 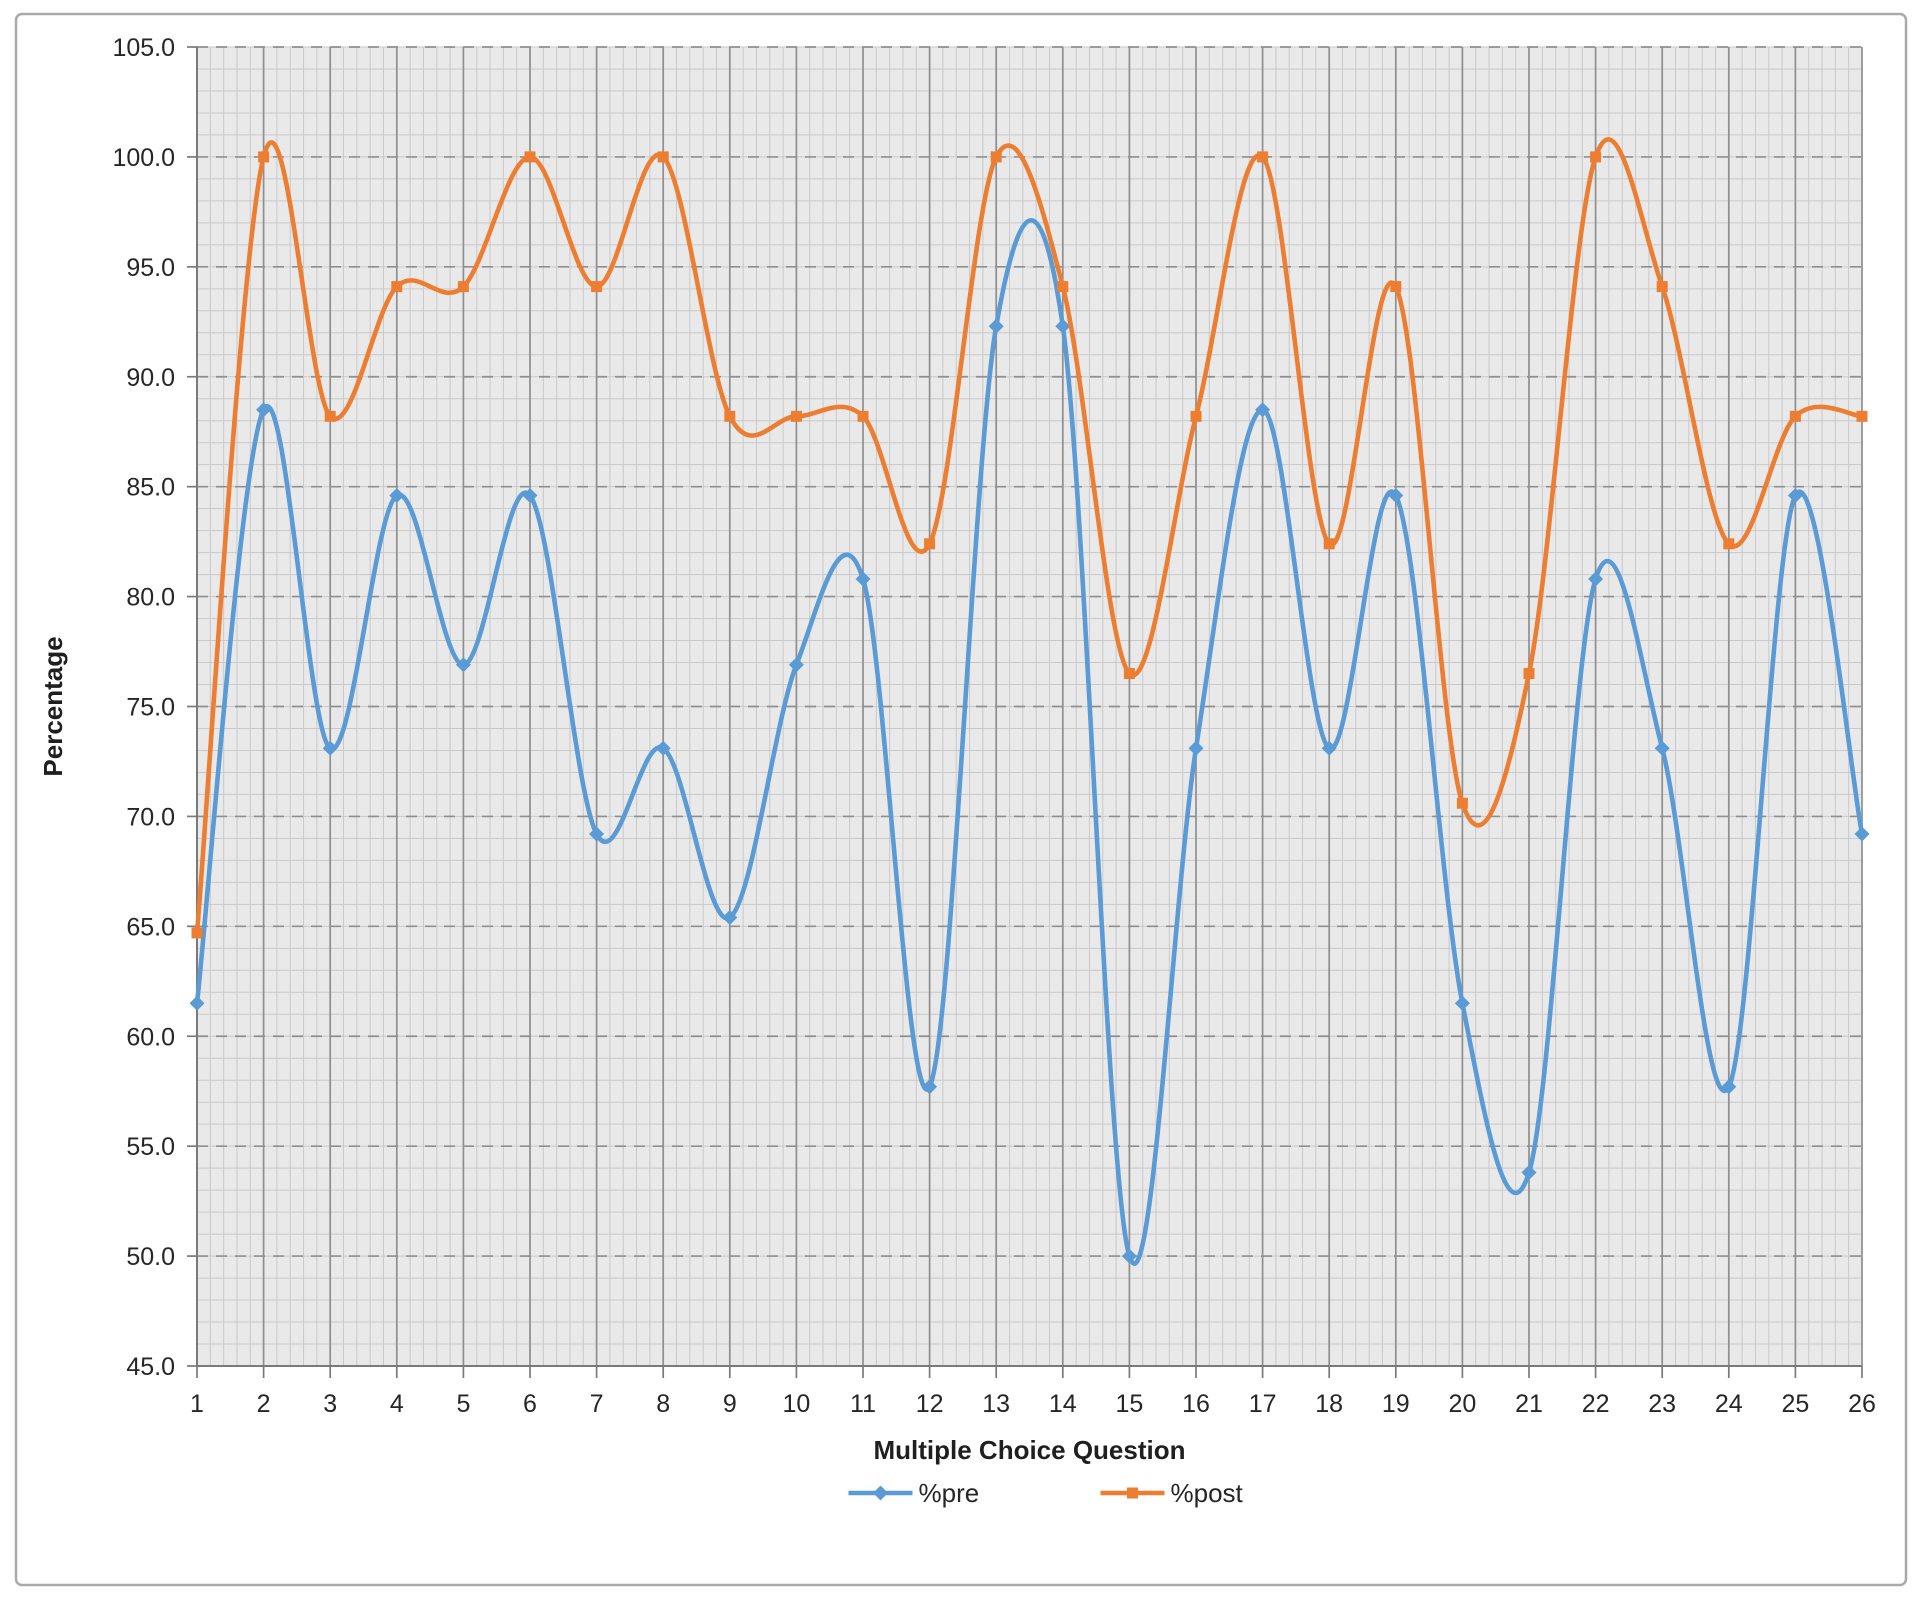 What do you see at coordinates (530, 1404) in the screenshot?
I see `x-tick-label: 6` at bounding box center [530, 1404].